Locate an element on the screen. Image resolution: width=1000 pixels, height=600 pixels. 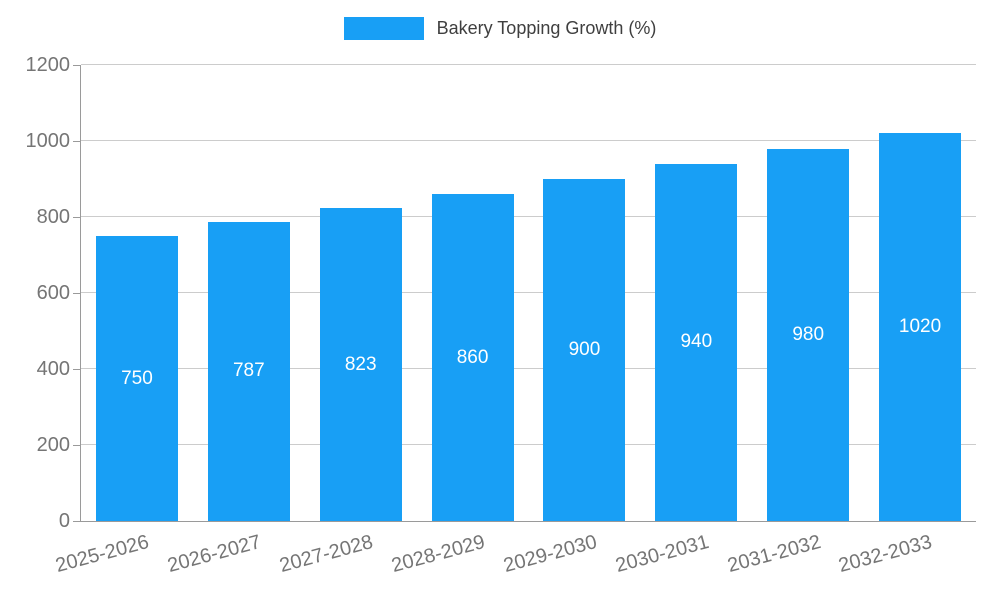
chart-legend: Bakery Topping Growth (%) is located at coordinates (500, 28).